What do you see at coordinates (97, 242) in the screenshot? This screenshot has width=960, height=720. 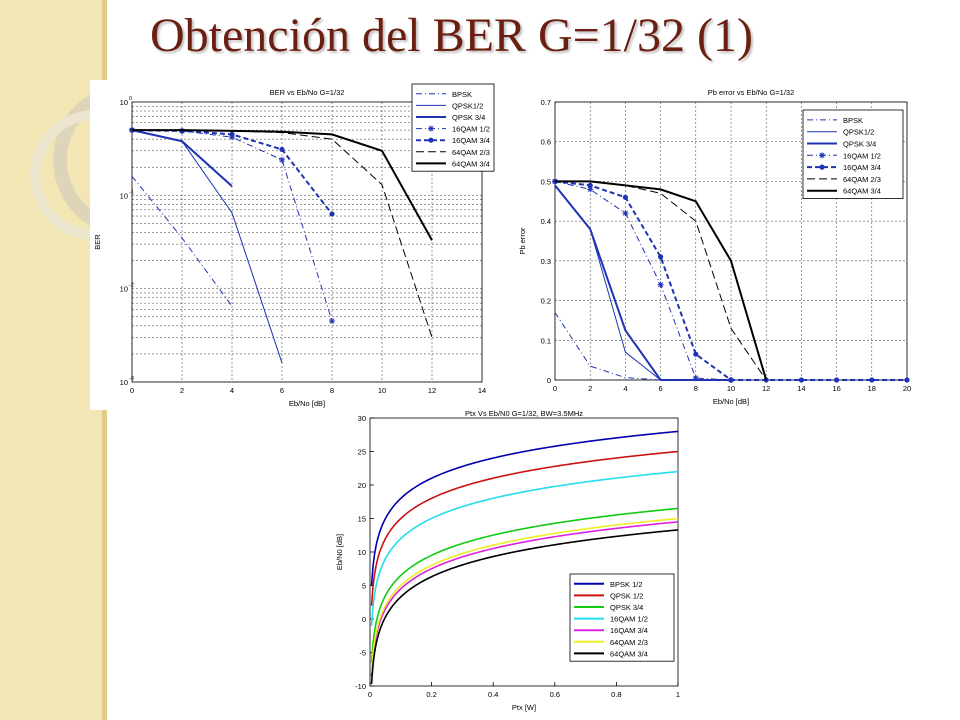 I see `y-axis-label: BER` at bounding box center [97, 242].